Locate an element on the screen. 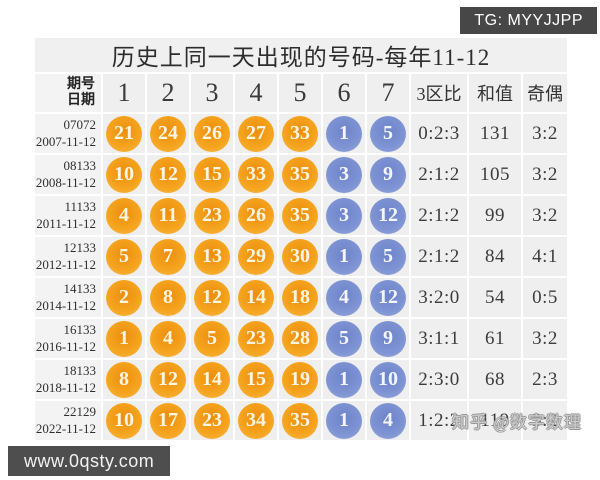 The width and height of the screenshot is (600, 480). sum-cell: 105 is located at coordinates (495, 174).